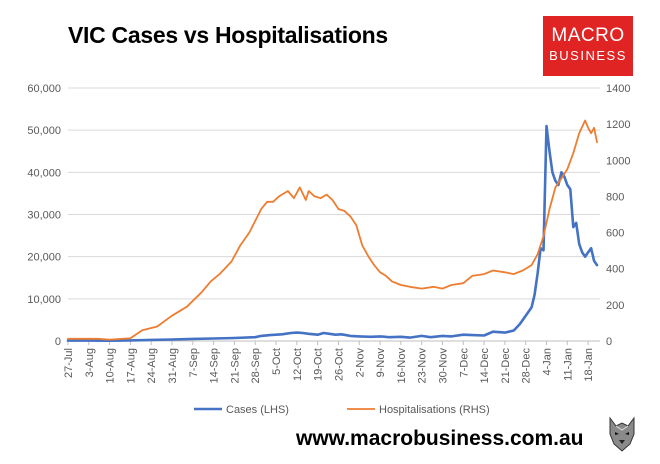 Image resolution: width=660 pixels, height=464 pixels. Describe the element at coordinates (298, 364) in the screenshot. I see `x-tick-label: 12-Oct` at that location.